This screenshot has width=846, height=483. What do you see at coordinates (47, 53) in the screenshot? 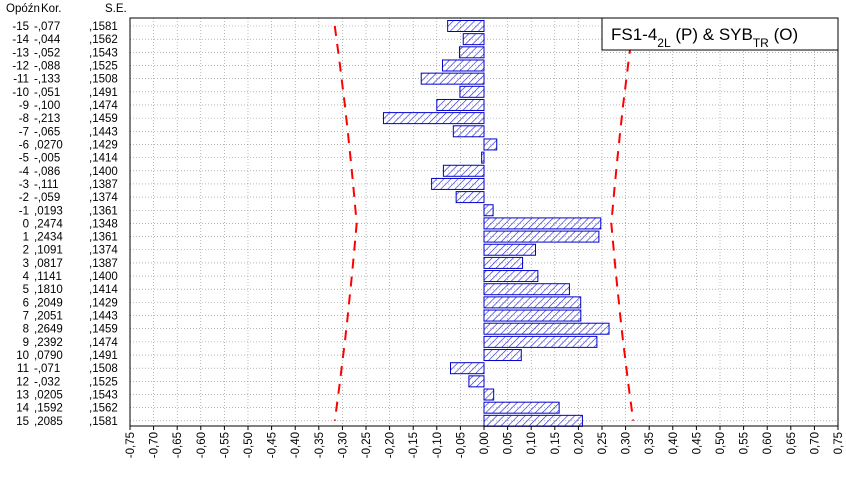
I see `correlation-label: -,052` at bounding box center [47, 53].